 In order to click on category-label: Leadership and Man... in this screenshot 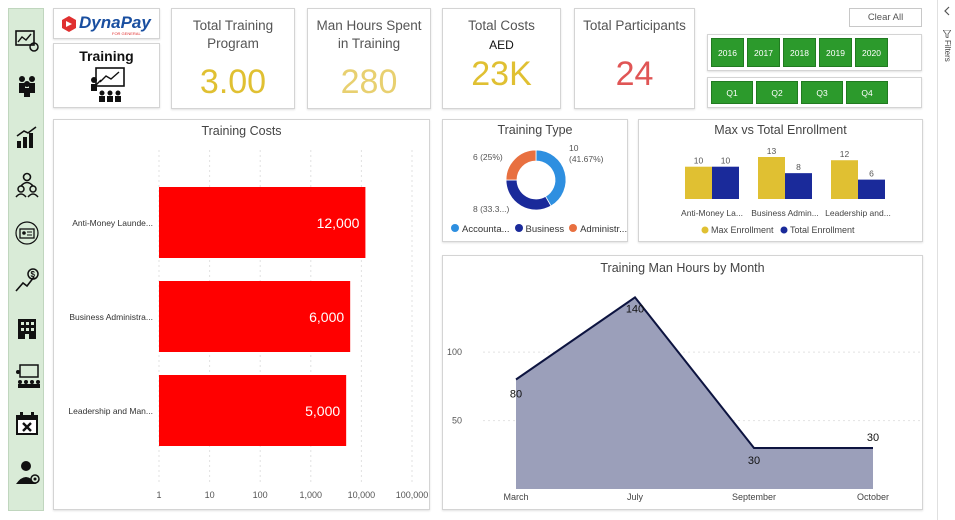, I will do `click(110, 411)`.